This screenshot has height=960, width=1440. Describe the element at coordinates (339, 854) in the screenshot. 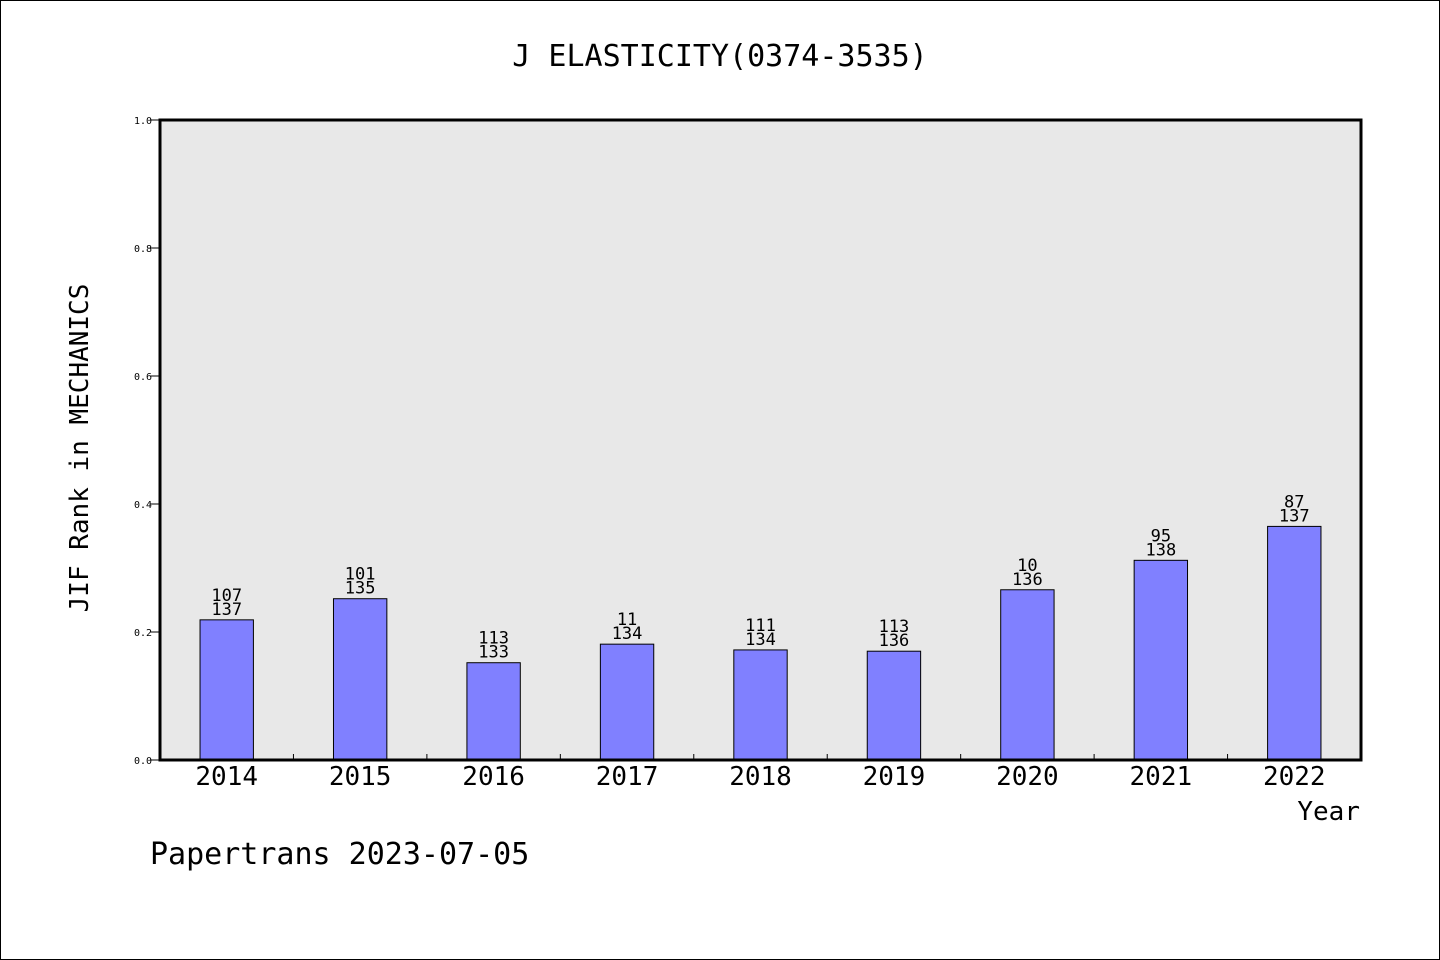

I see `footer-source-date: Papertrans 2023-07-05` at that location.